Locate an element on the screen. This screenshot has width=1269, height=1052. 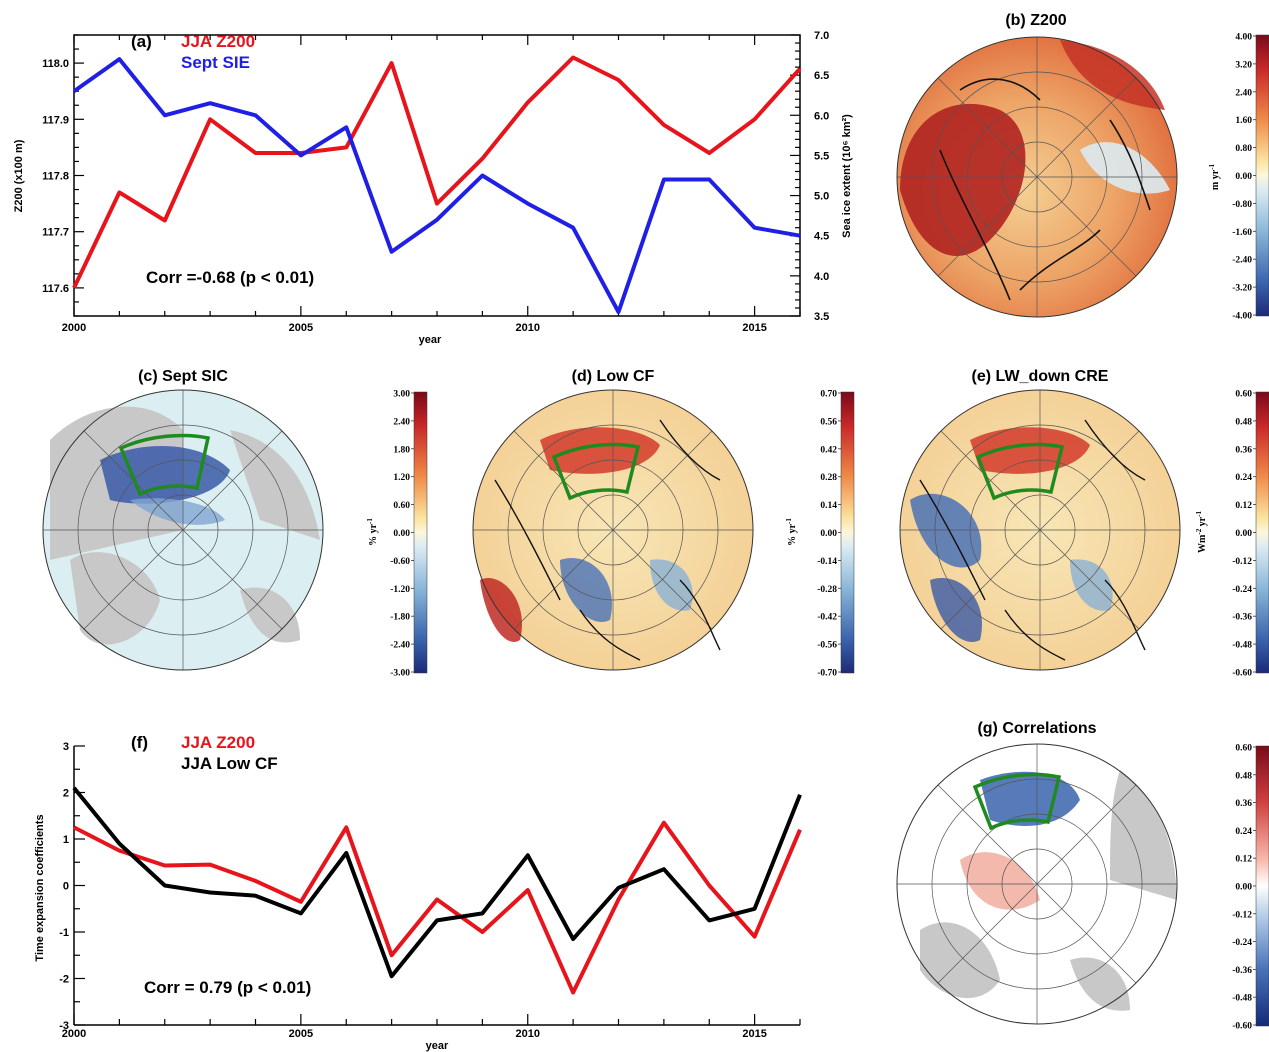
panel-a-xtick-label: 2005 is located at coordinates (301, 328).